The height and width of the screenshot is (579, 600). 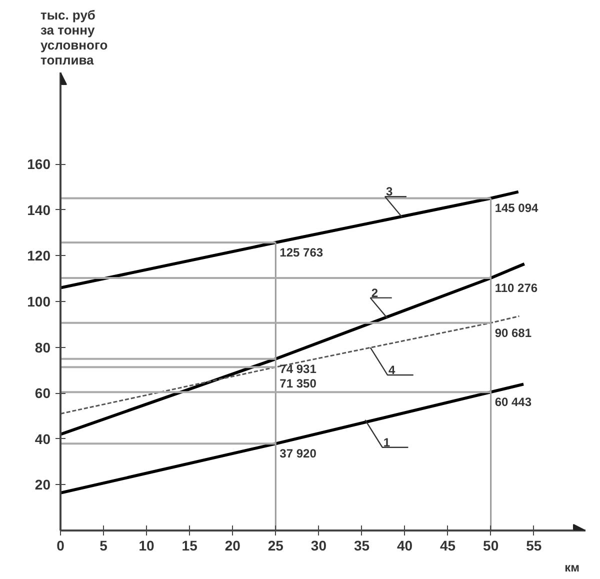 I want to click on x-tick-label: 0, so click(x=60, y=546).